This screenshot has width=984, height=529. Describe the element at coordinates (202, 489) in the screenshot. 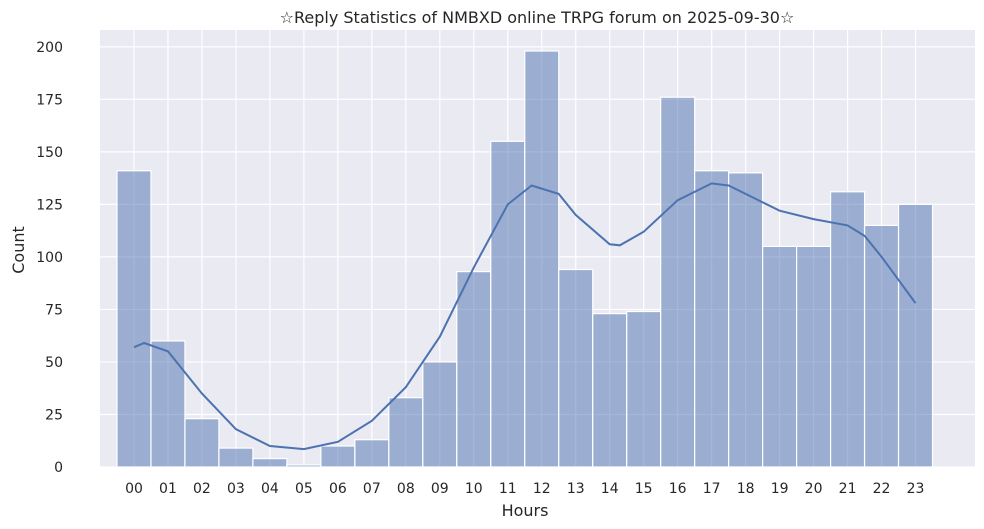

I see `x-tick-label: 02` at that location.